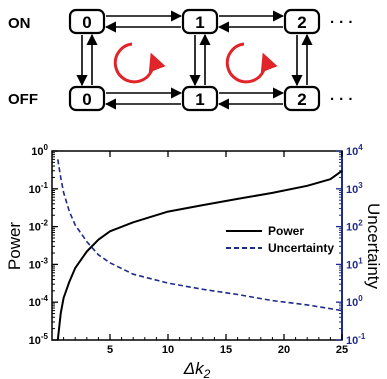  I want to click on y-right-tick-base-3: 10, so click(352, 265).